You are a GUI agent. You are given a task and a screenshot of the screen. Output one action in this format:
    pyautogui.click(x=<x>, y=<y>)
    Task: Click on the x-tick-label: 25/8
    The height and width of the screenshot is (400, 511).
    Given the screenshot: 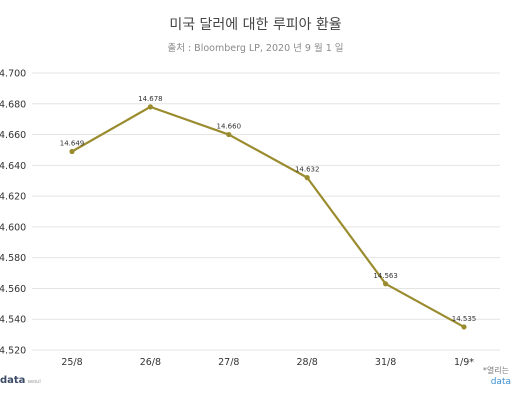 What is the action you would take?
    pyautogui.click(x=71, y=362)
    